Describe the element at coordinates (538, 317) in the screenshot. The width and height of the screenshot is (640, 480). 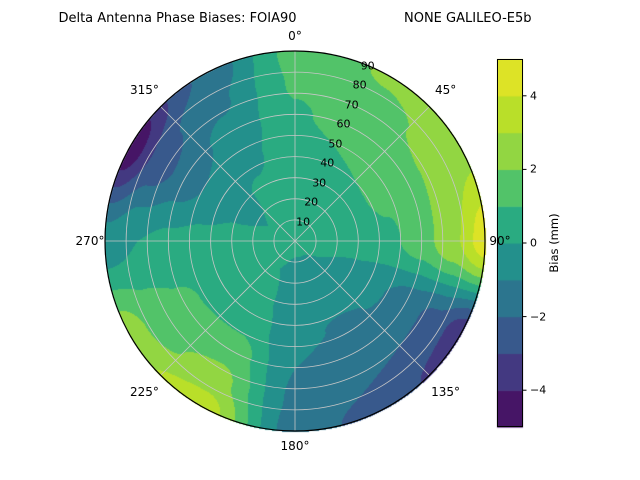
I see `colorbar-tick-label: −2` at that location.